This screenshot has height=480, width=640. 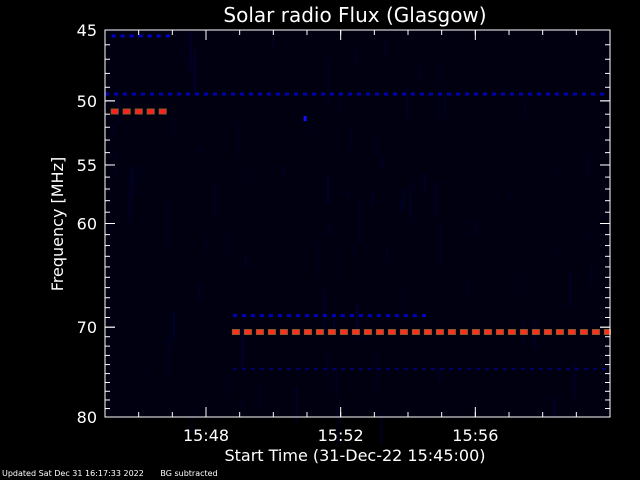 I want to click on x-tick-label: 15:48, so click(x=206, y=435).